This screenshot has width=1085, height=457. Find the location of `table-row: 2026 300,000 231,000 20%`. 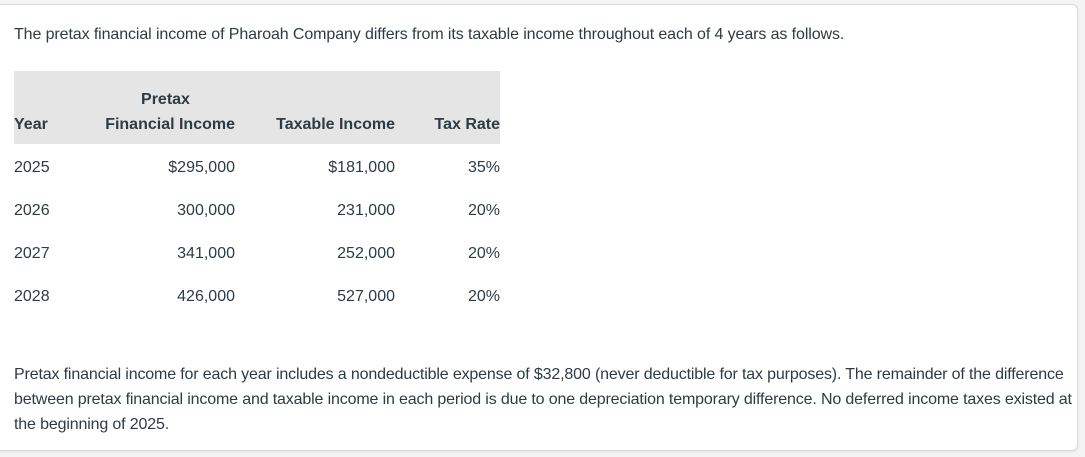

table-row: 2026 300,000 231,000 20% is located at coordinates (257, 210).